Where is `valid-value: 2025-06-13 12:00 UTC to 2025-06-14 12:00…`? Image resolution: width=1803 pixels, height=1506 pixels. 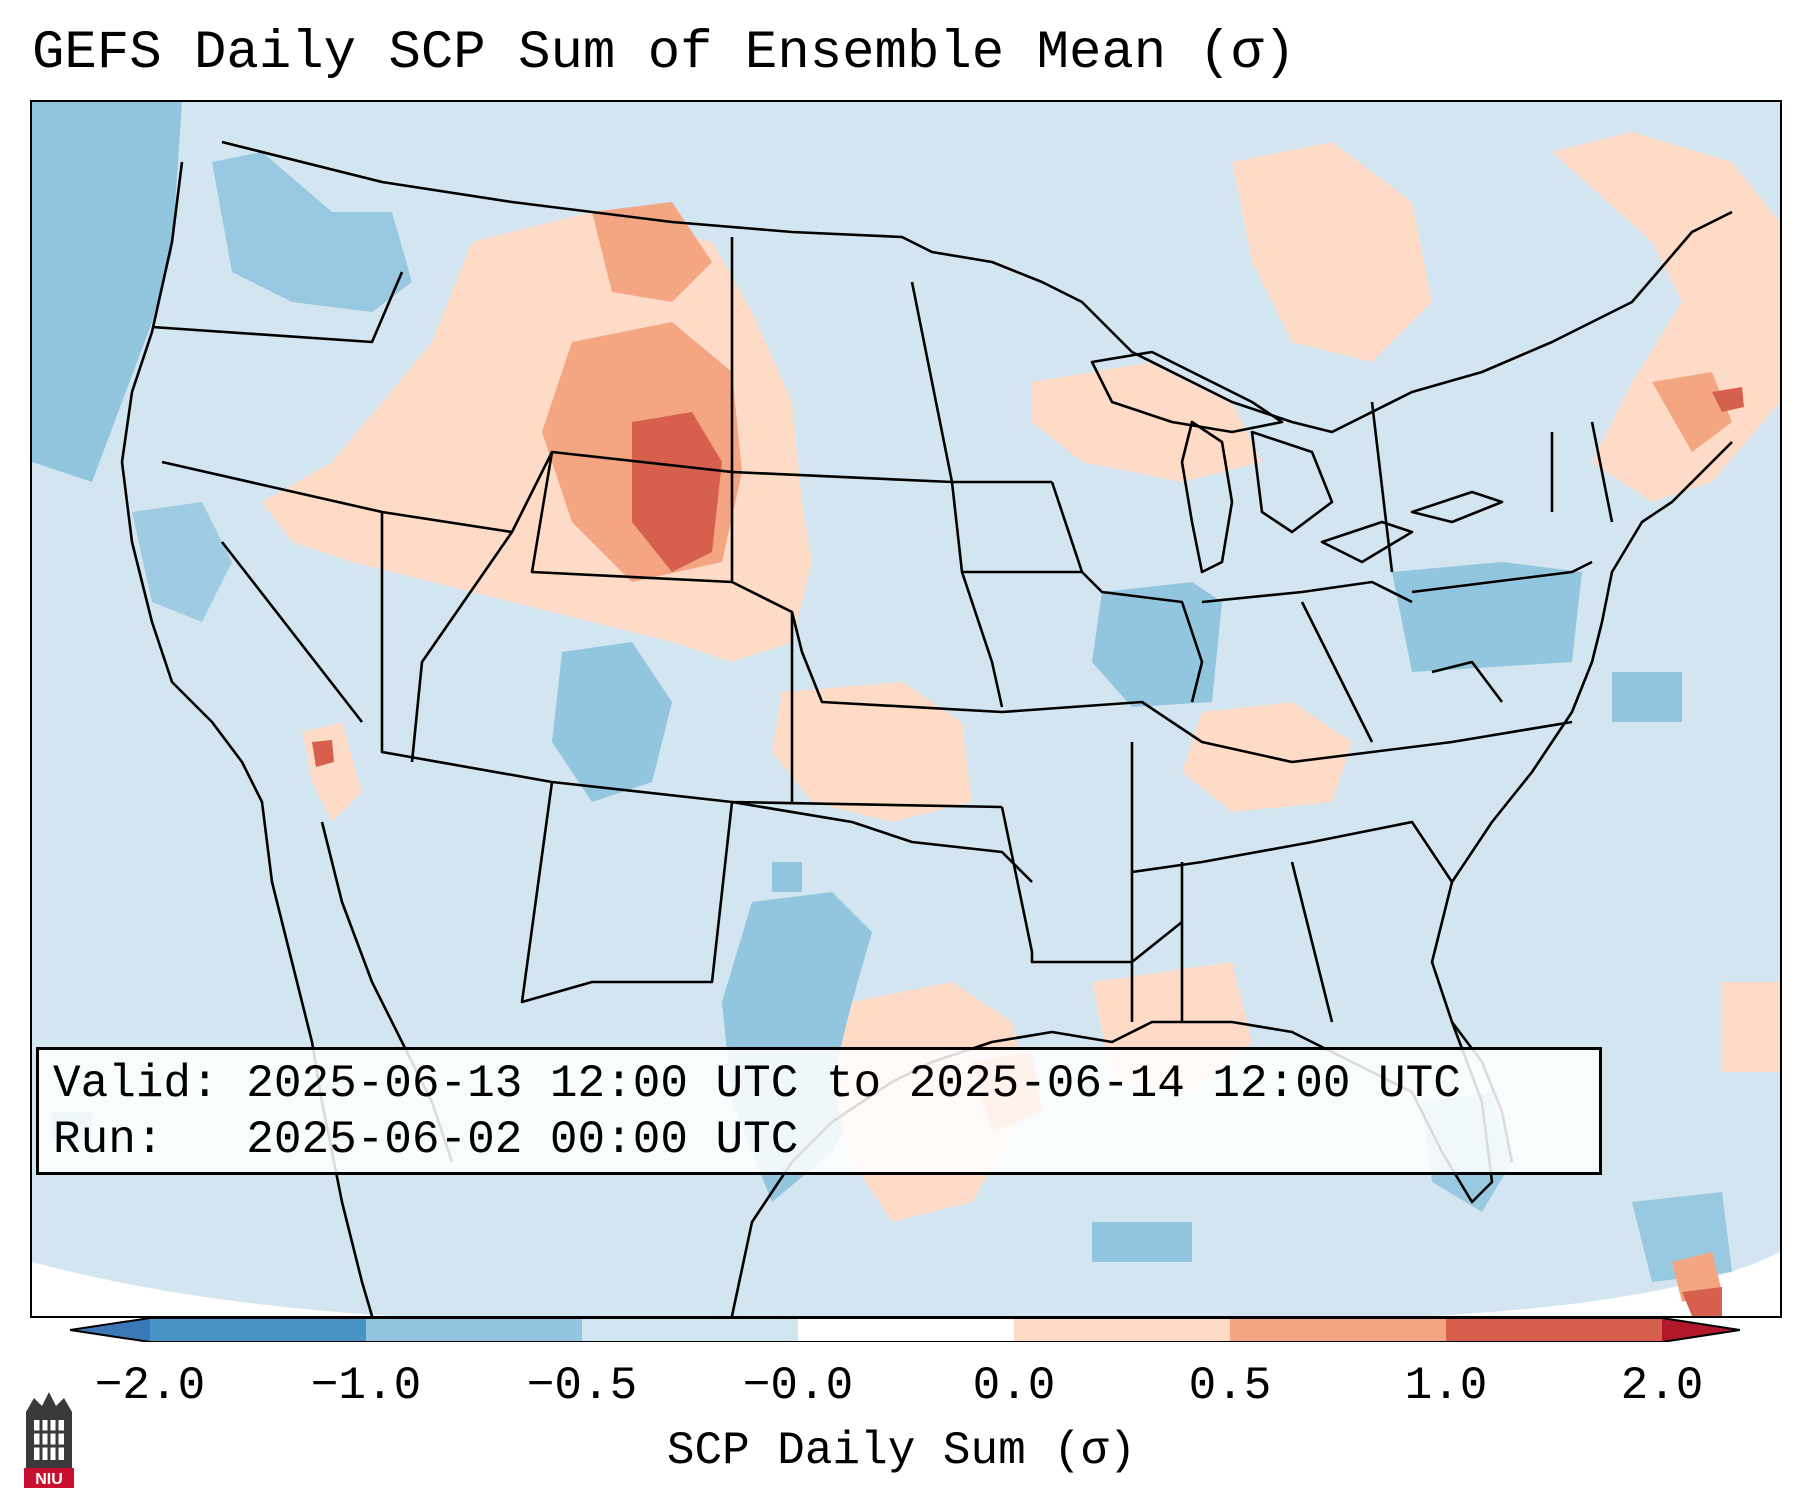
valid-value: 2025-06-13 12:00 UTC to 2025-06-14 12:00… is located at coordinates (853, 1084).